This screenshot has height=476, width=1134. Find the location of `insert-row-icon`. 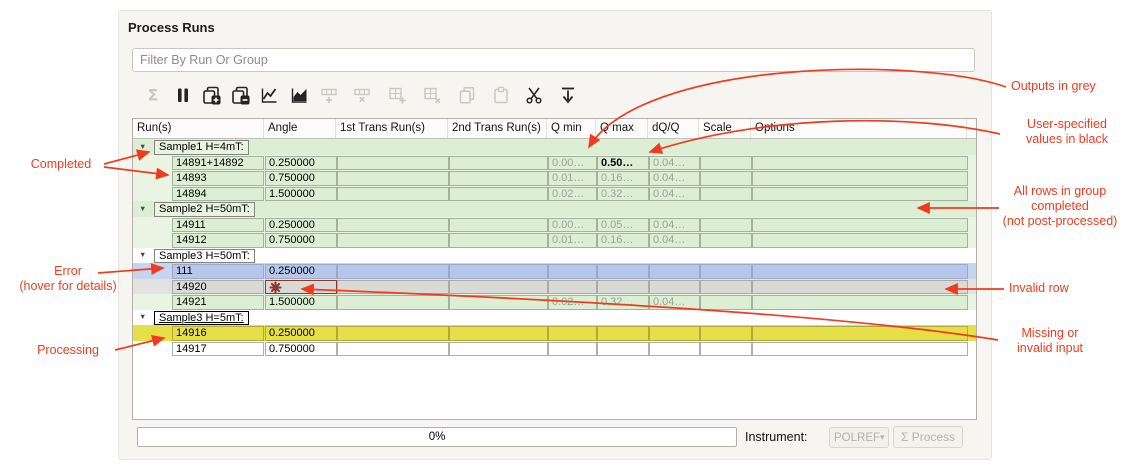

insert-row-icon is located at coordinates (329, 95).